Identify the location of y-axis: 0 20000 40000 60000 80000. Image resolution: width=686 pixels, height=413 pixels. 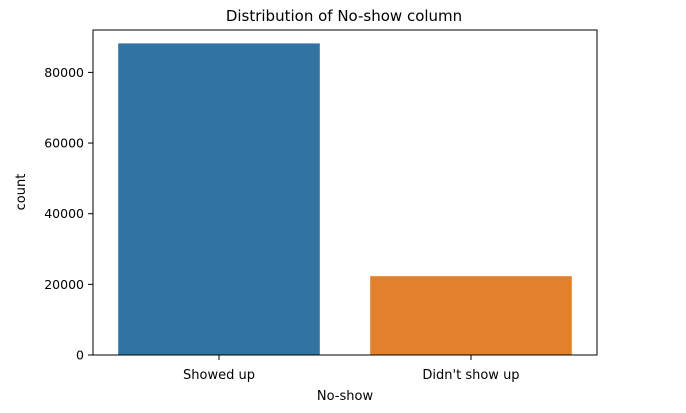
(68, 214).